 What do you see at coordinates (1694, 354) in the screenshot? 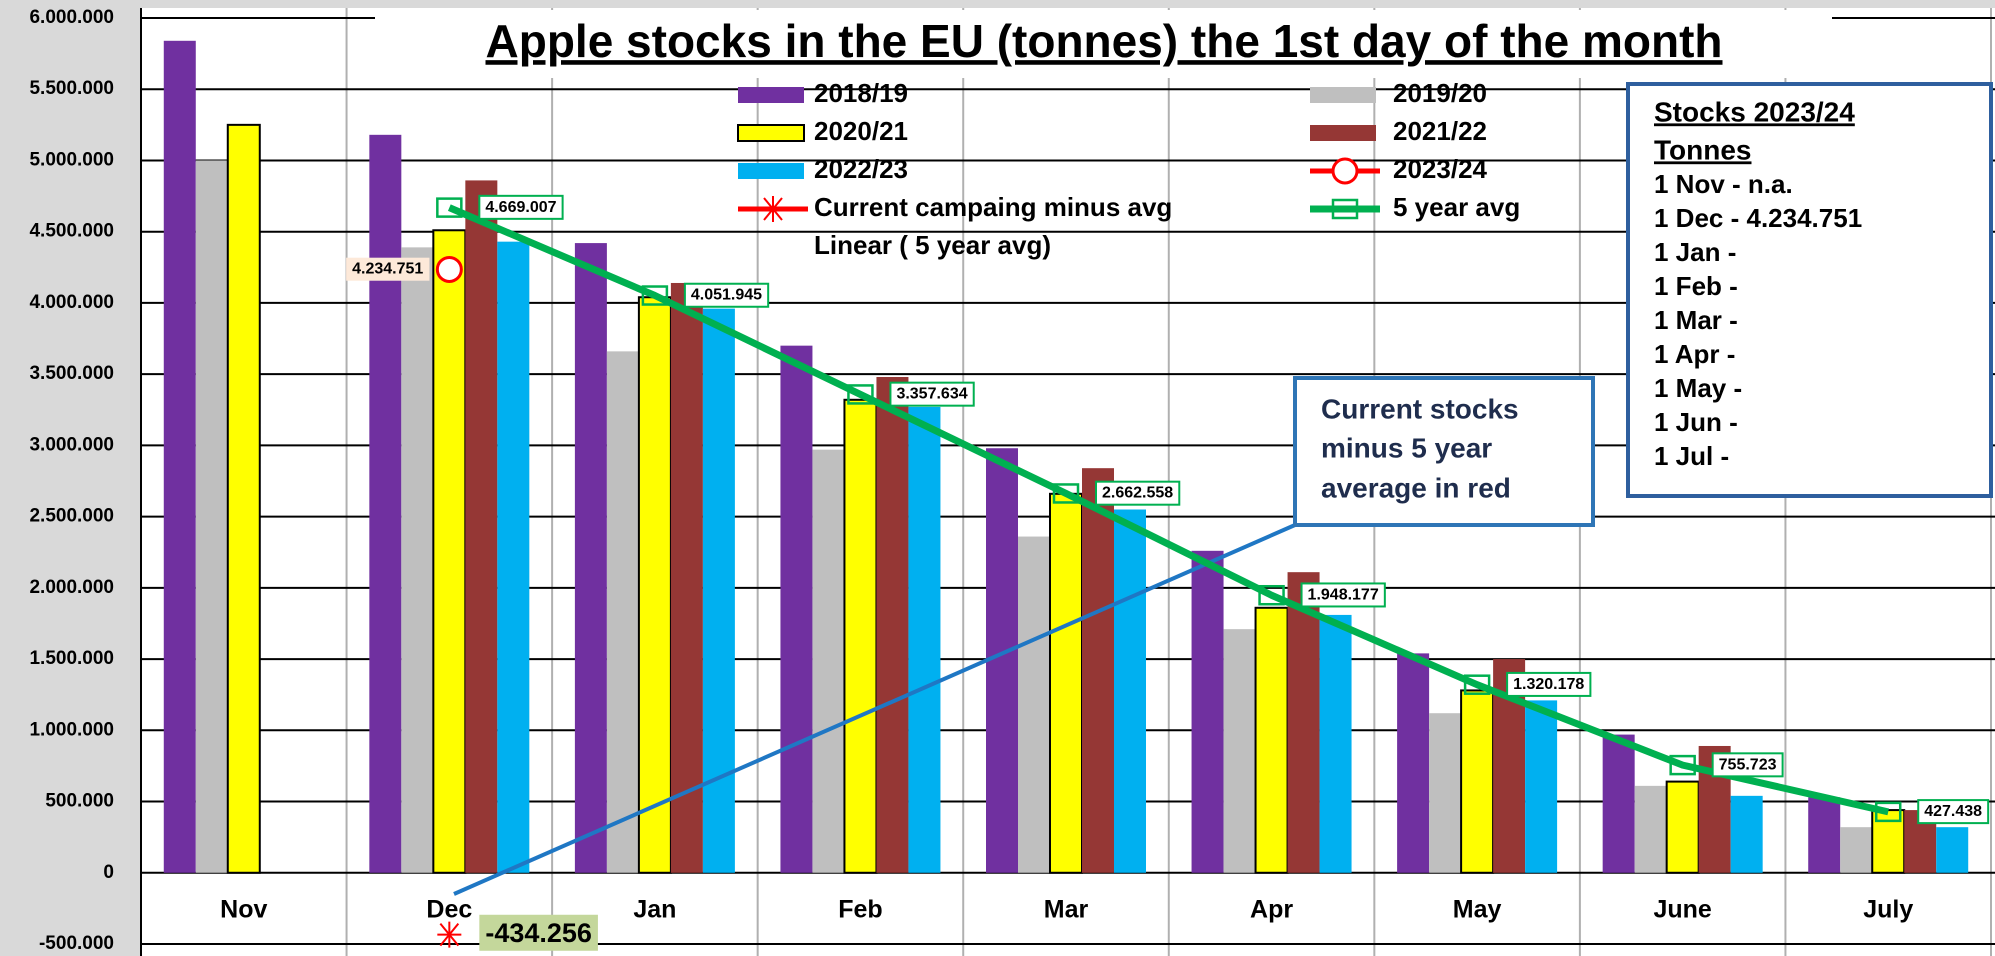
I see `stocks-line: 1 Apr -` at bounding box center [1694, 354].